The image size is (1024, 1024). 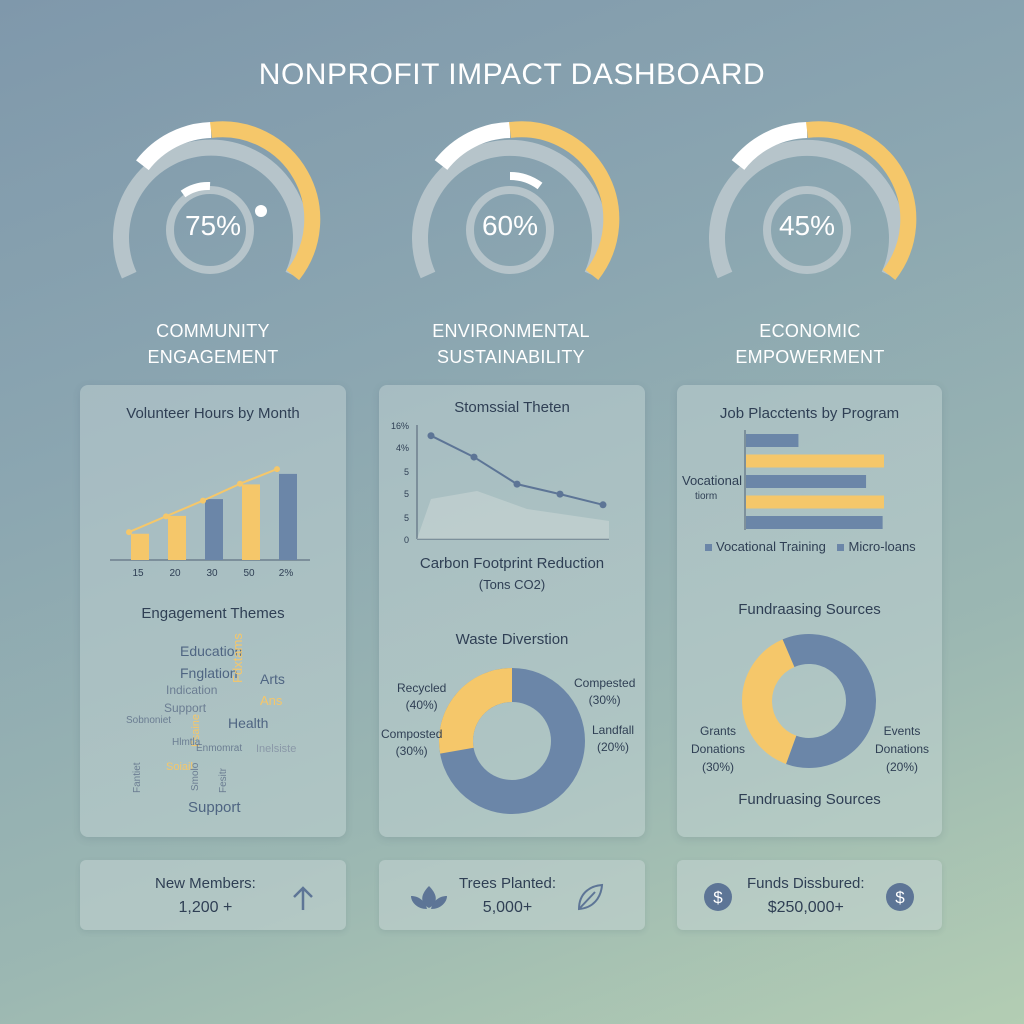 I want to click on carbon-caption: Carbon Footprint Reduction, so click(x=512, y=563).